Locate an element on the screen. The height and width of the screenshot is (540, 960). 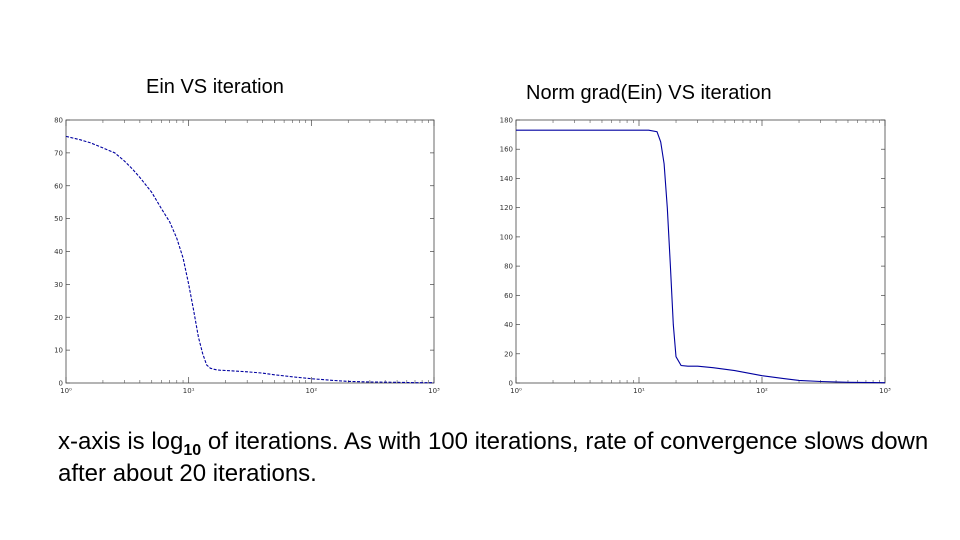
y-tick-label: 70 is located at coordinates (58, 153).